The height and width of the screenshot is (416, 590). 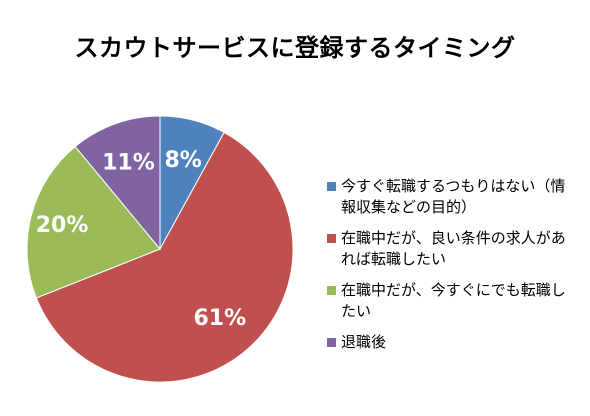 I want to click on slice-value-label: 61%, so click(x=219, y=318).